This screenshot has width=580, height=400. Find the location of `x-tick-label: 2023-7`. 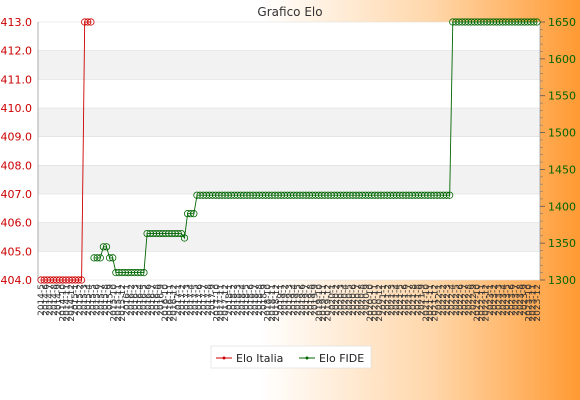

x-tick-label: 2023-7 is located at coordinates (517, 300).